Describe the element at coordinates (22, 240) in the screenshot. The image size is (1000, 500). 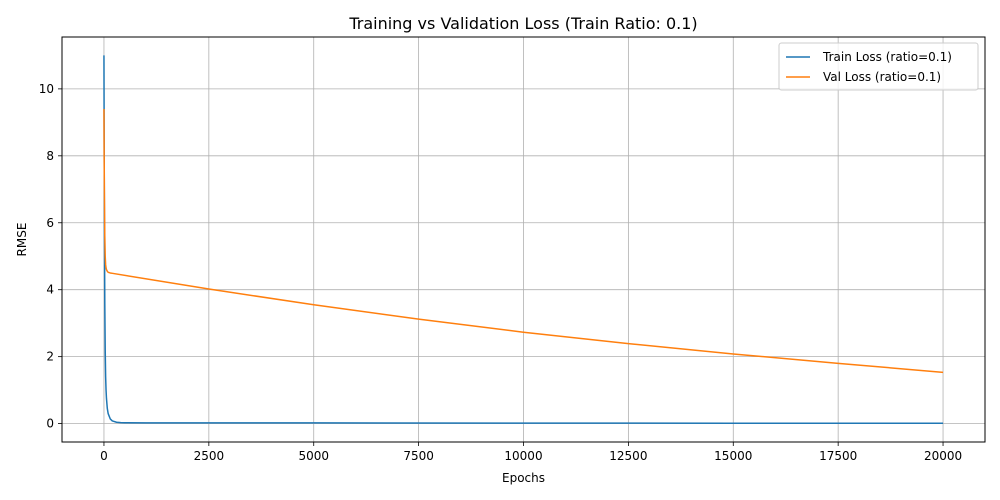
I see `y-axis-label: RMSE` at that location.